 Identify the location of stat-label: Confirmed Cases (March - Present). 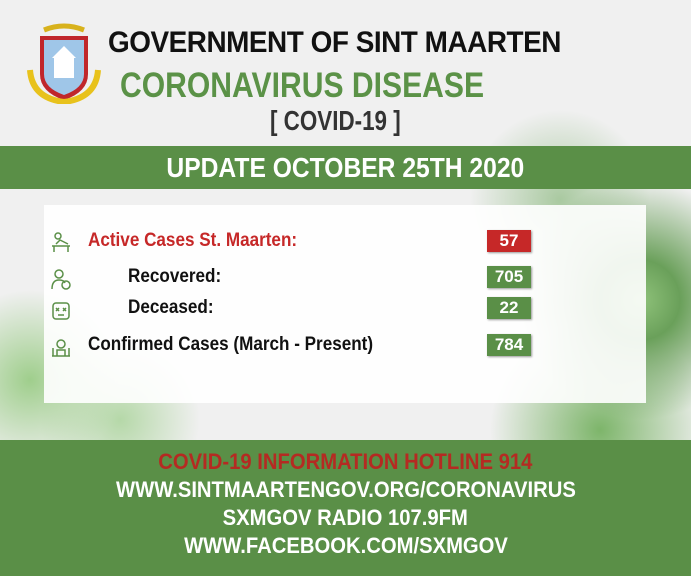
(231, 344).